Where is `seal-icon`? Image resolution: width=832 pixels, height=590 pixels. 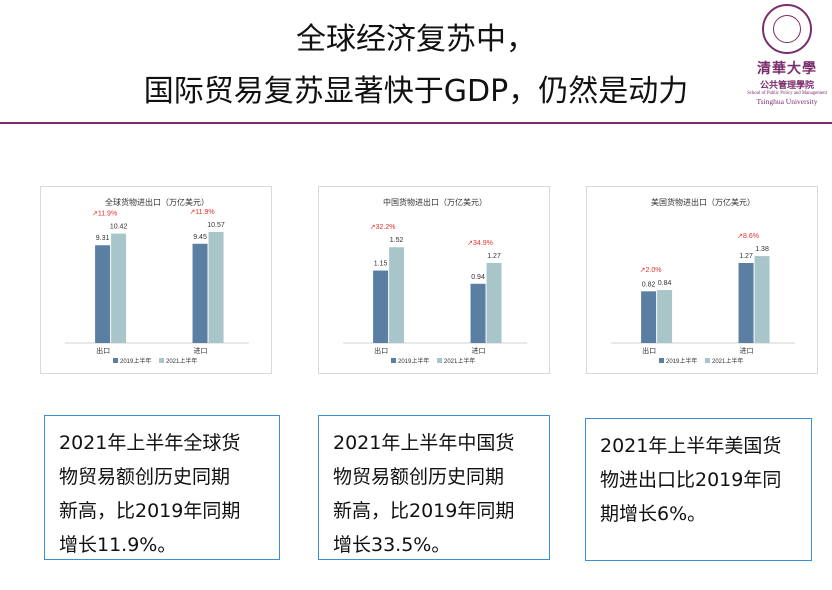 seal-icon is located at coordinates (787, 29).